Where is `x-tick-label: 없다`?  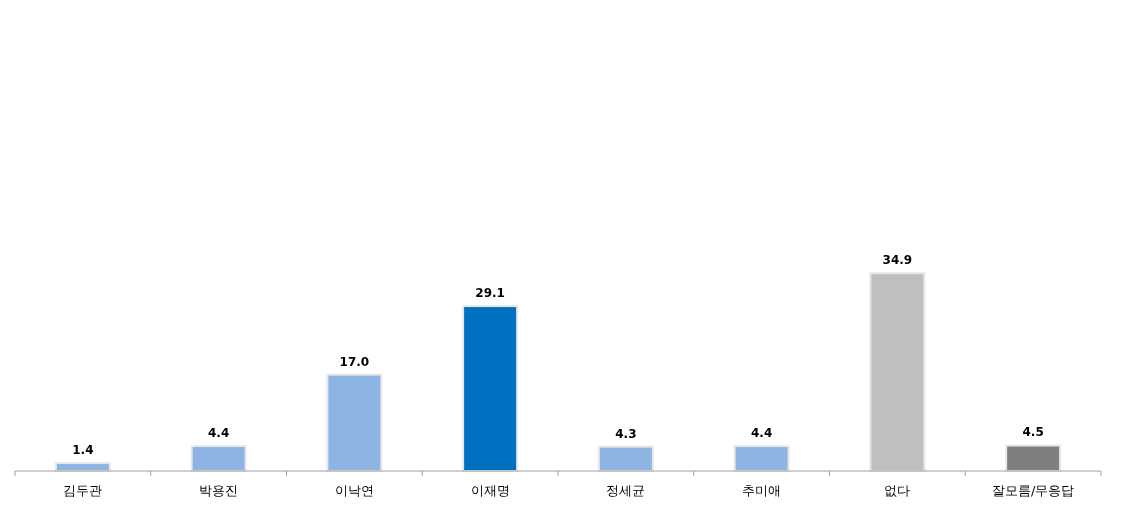 x-tick-label: 없다 is located at coordinates (897, 490).